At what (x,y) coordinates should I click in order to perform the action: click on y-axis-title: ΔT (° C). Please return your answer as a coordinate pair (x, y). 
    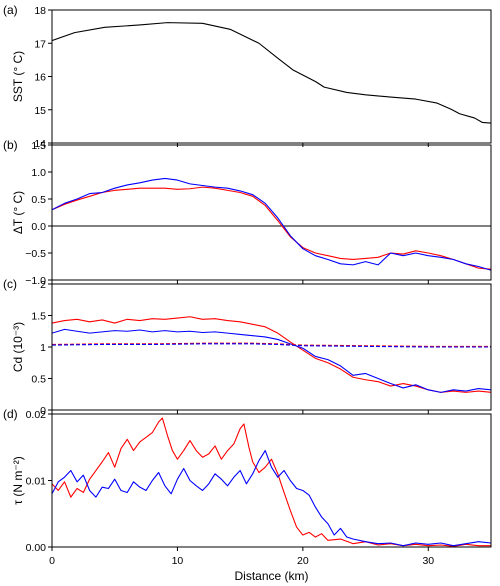
    Looking at the image, I should click on (18, 212).